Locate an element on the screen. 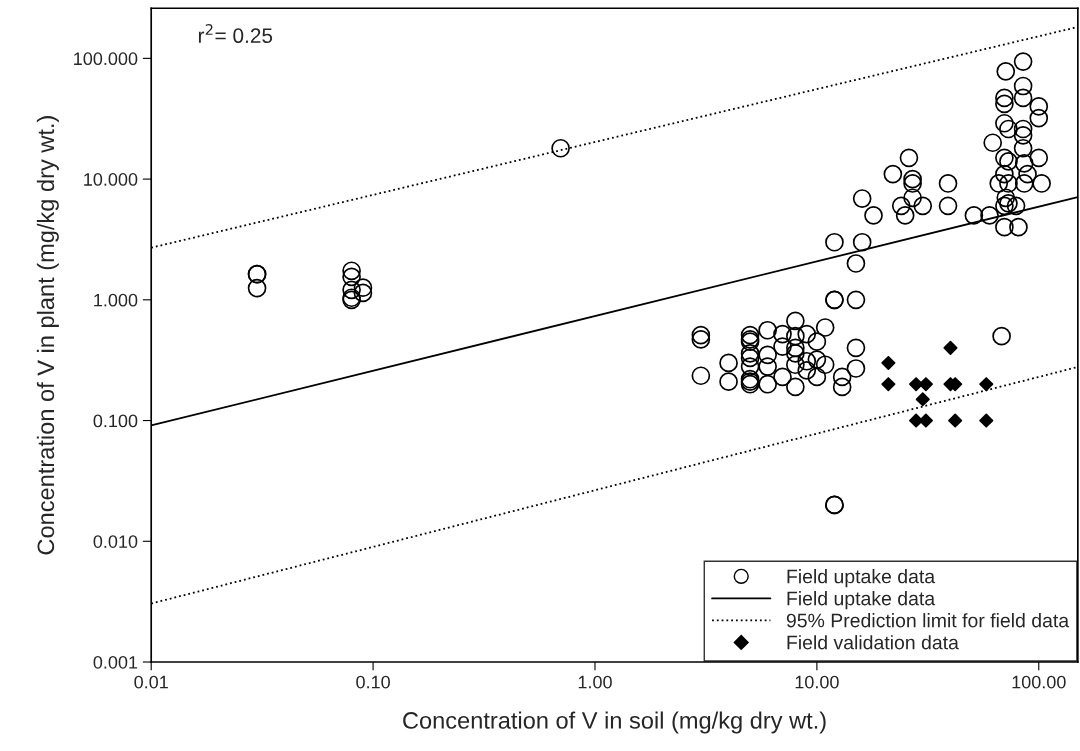 The height and width of the screenshot is (751, 1080). y-tick-label: 1.000 is located at coordinates (116, 300).